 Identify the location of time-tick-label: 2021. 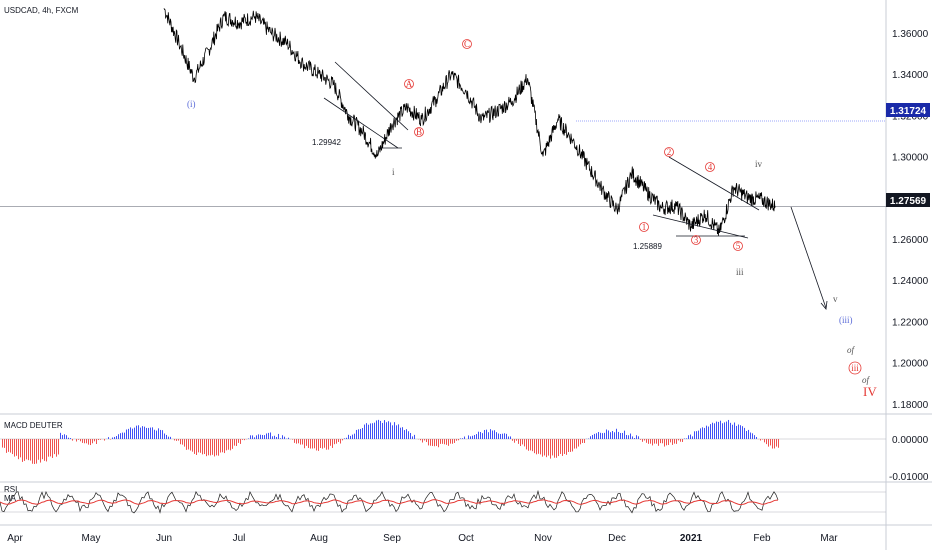
(691, 538).